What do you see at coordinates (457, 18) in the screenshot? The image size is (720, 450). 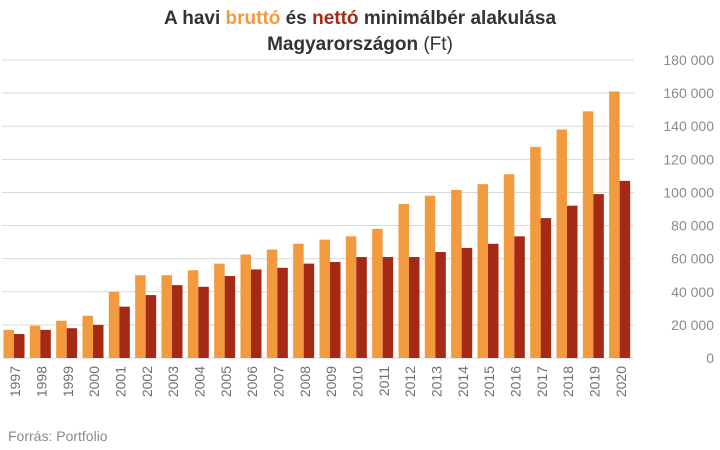 I see `title-suffix: minimálbér alakulása` at bounding box center [457, 18].